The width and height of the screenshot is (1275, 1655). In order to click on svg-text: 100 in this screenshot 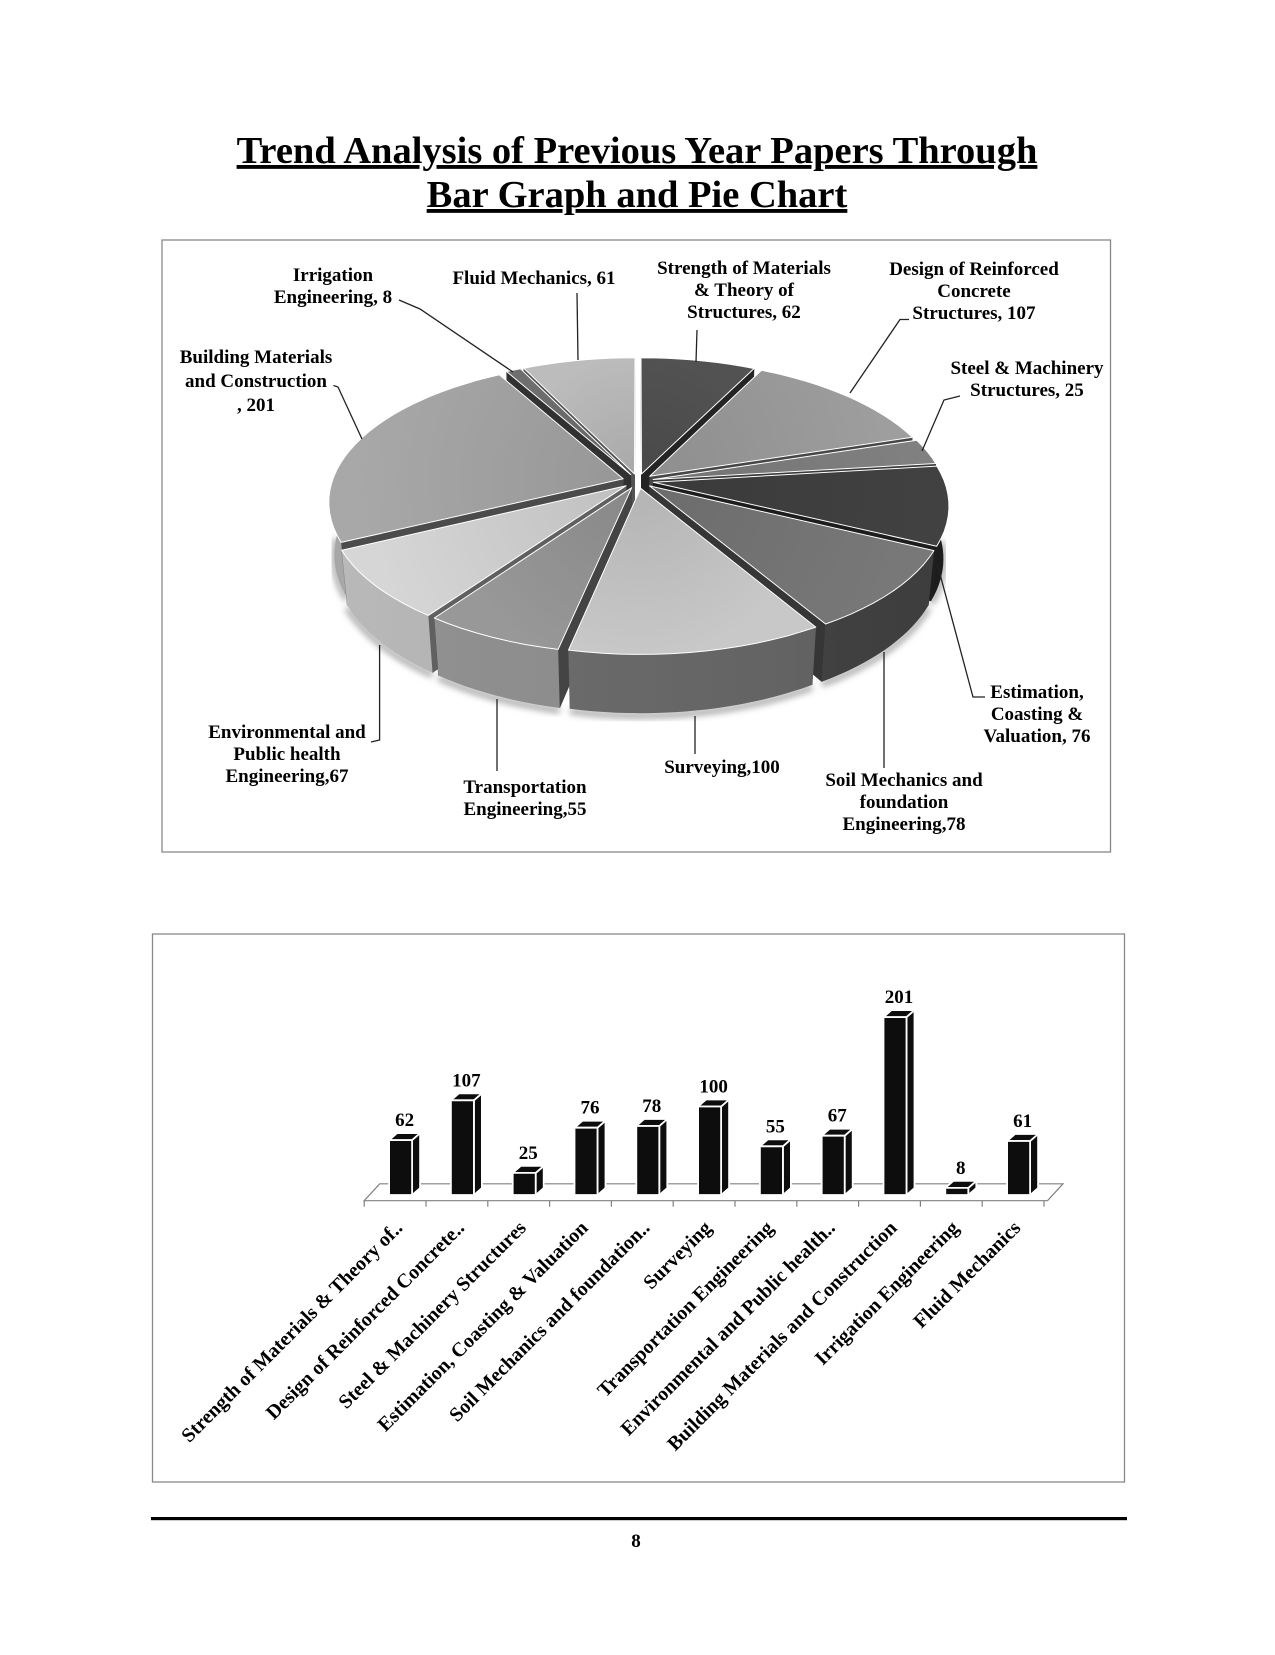, I will do `click(713, 1087)`.